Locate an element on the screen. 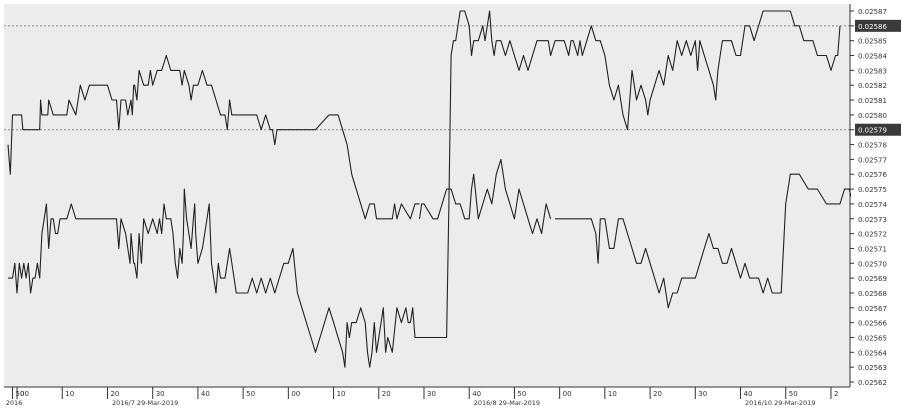 This screenshot has height=408, width=903. y-tick-label: 0.02583 is located at coordinates (872, 71).